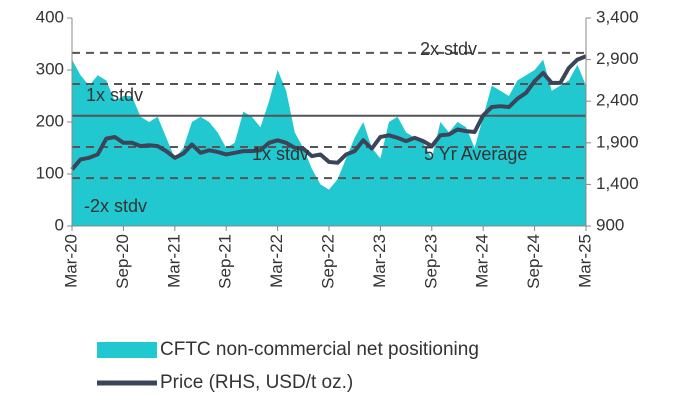 The height and width of the screenshot is (403, 676). Describe the element at coordinates (70, 261) in the screenshot. I see `x-tick-label: Mar-20` at that location.